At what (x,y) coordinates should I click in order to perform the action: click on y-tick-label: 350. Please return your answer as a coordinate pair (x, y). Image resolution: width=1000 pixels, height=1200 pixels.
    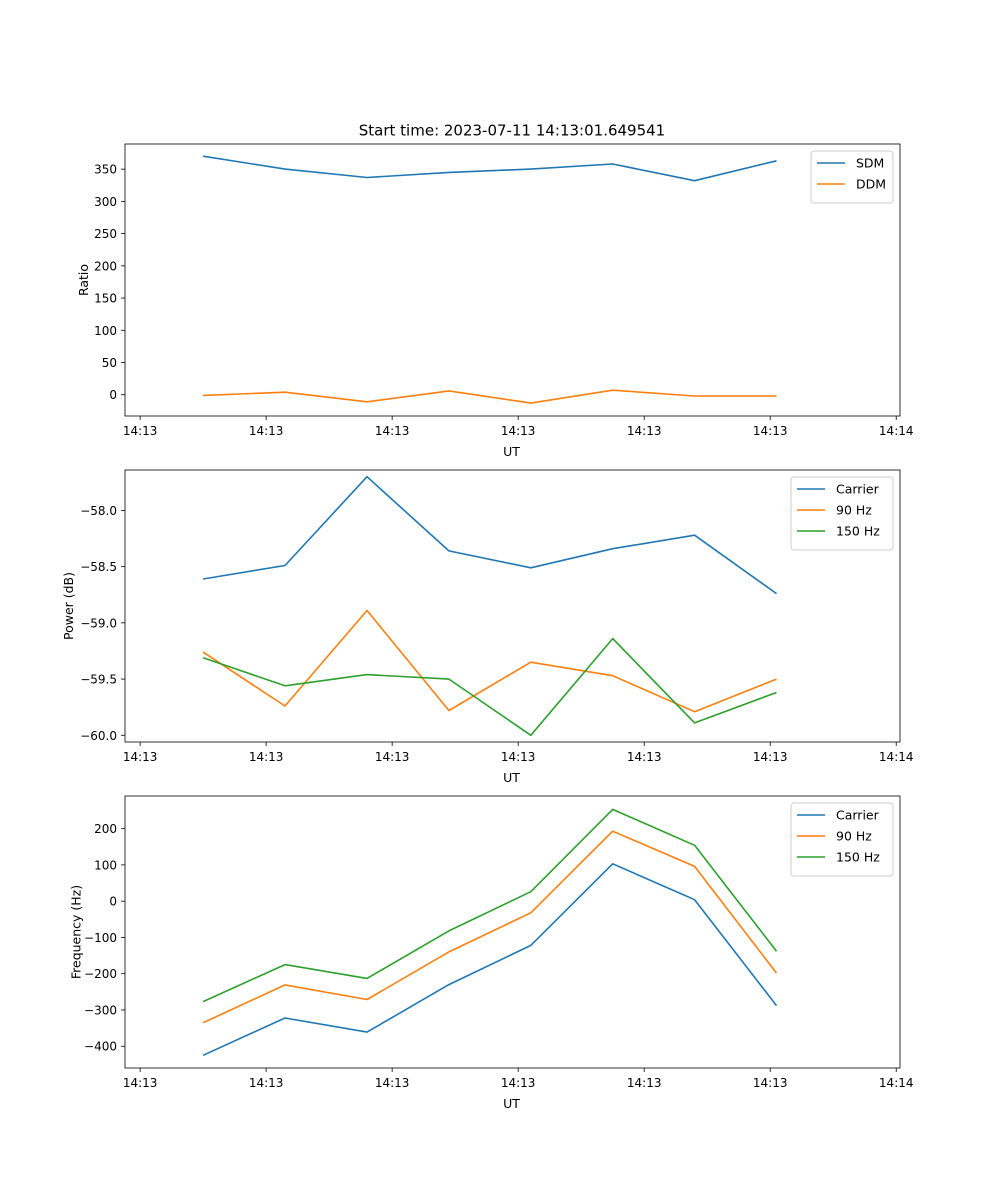
    Looking at the image, I should click on (105, 170).